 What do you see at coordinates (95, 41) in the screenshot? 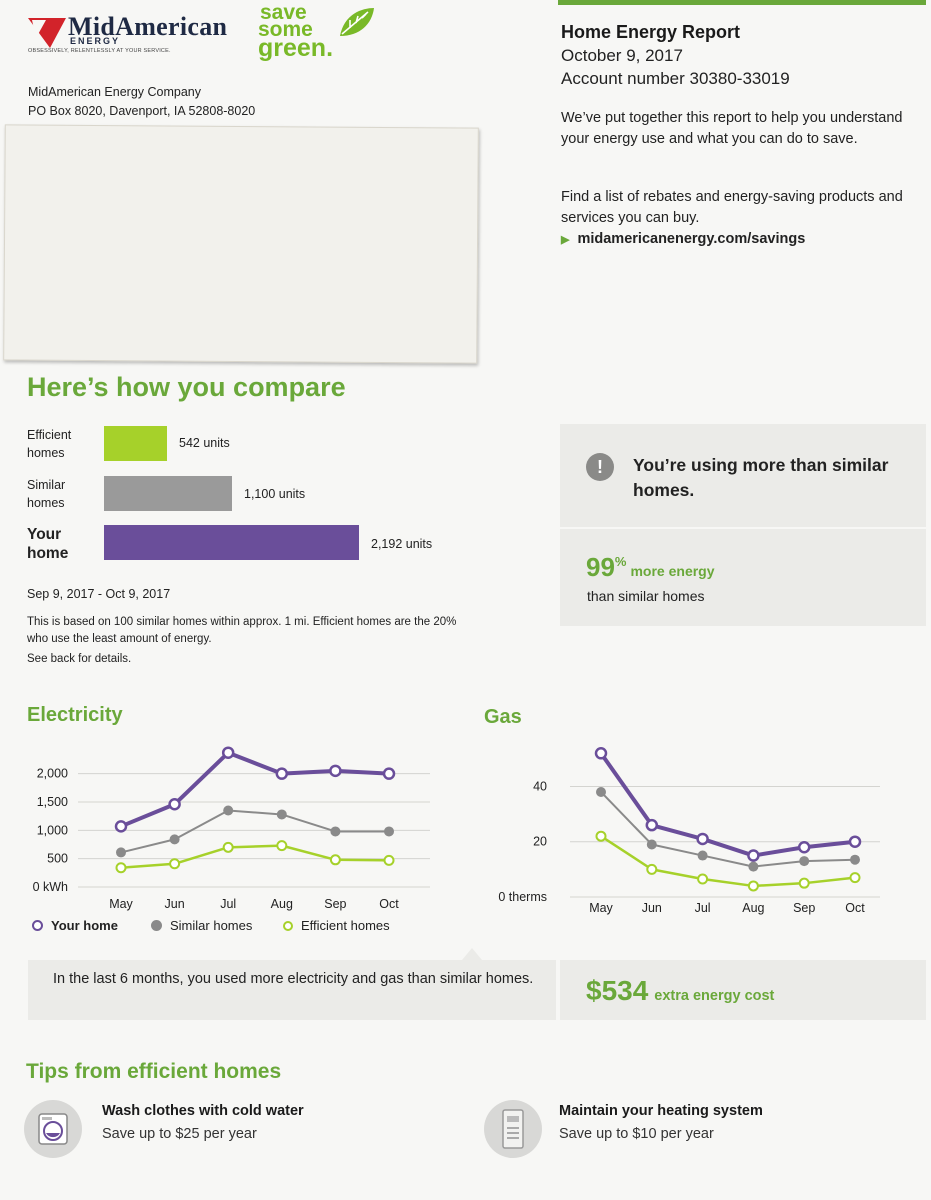
I see `brand-energy: ENERGY` at bounding box center [95, 41].